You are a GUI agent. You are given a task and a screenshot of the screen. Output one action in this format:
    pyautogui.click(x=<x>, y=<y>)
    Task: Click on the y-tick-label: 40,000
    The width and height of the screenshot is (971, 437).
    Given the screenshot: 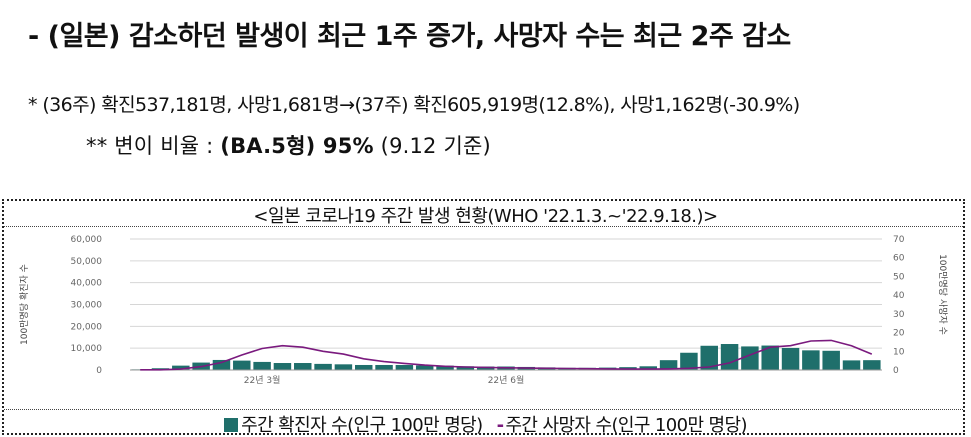 What is the action you would take?
    pyautogui.click(x=87, y=284)
    